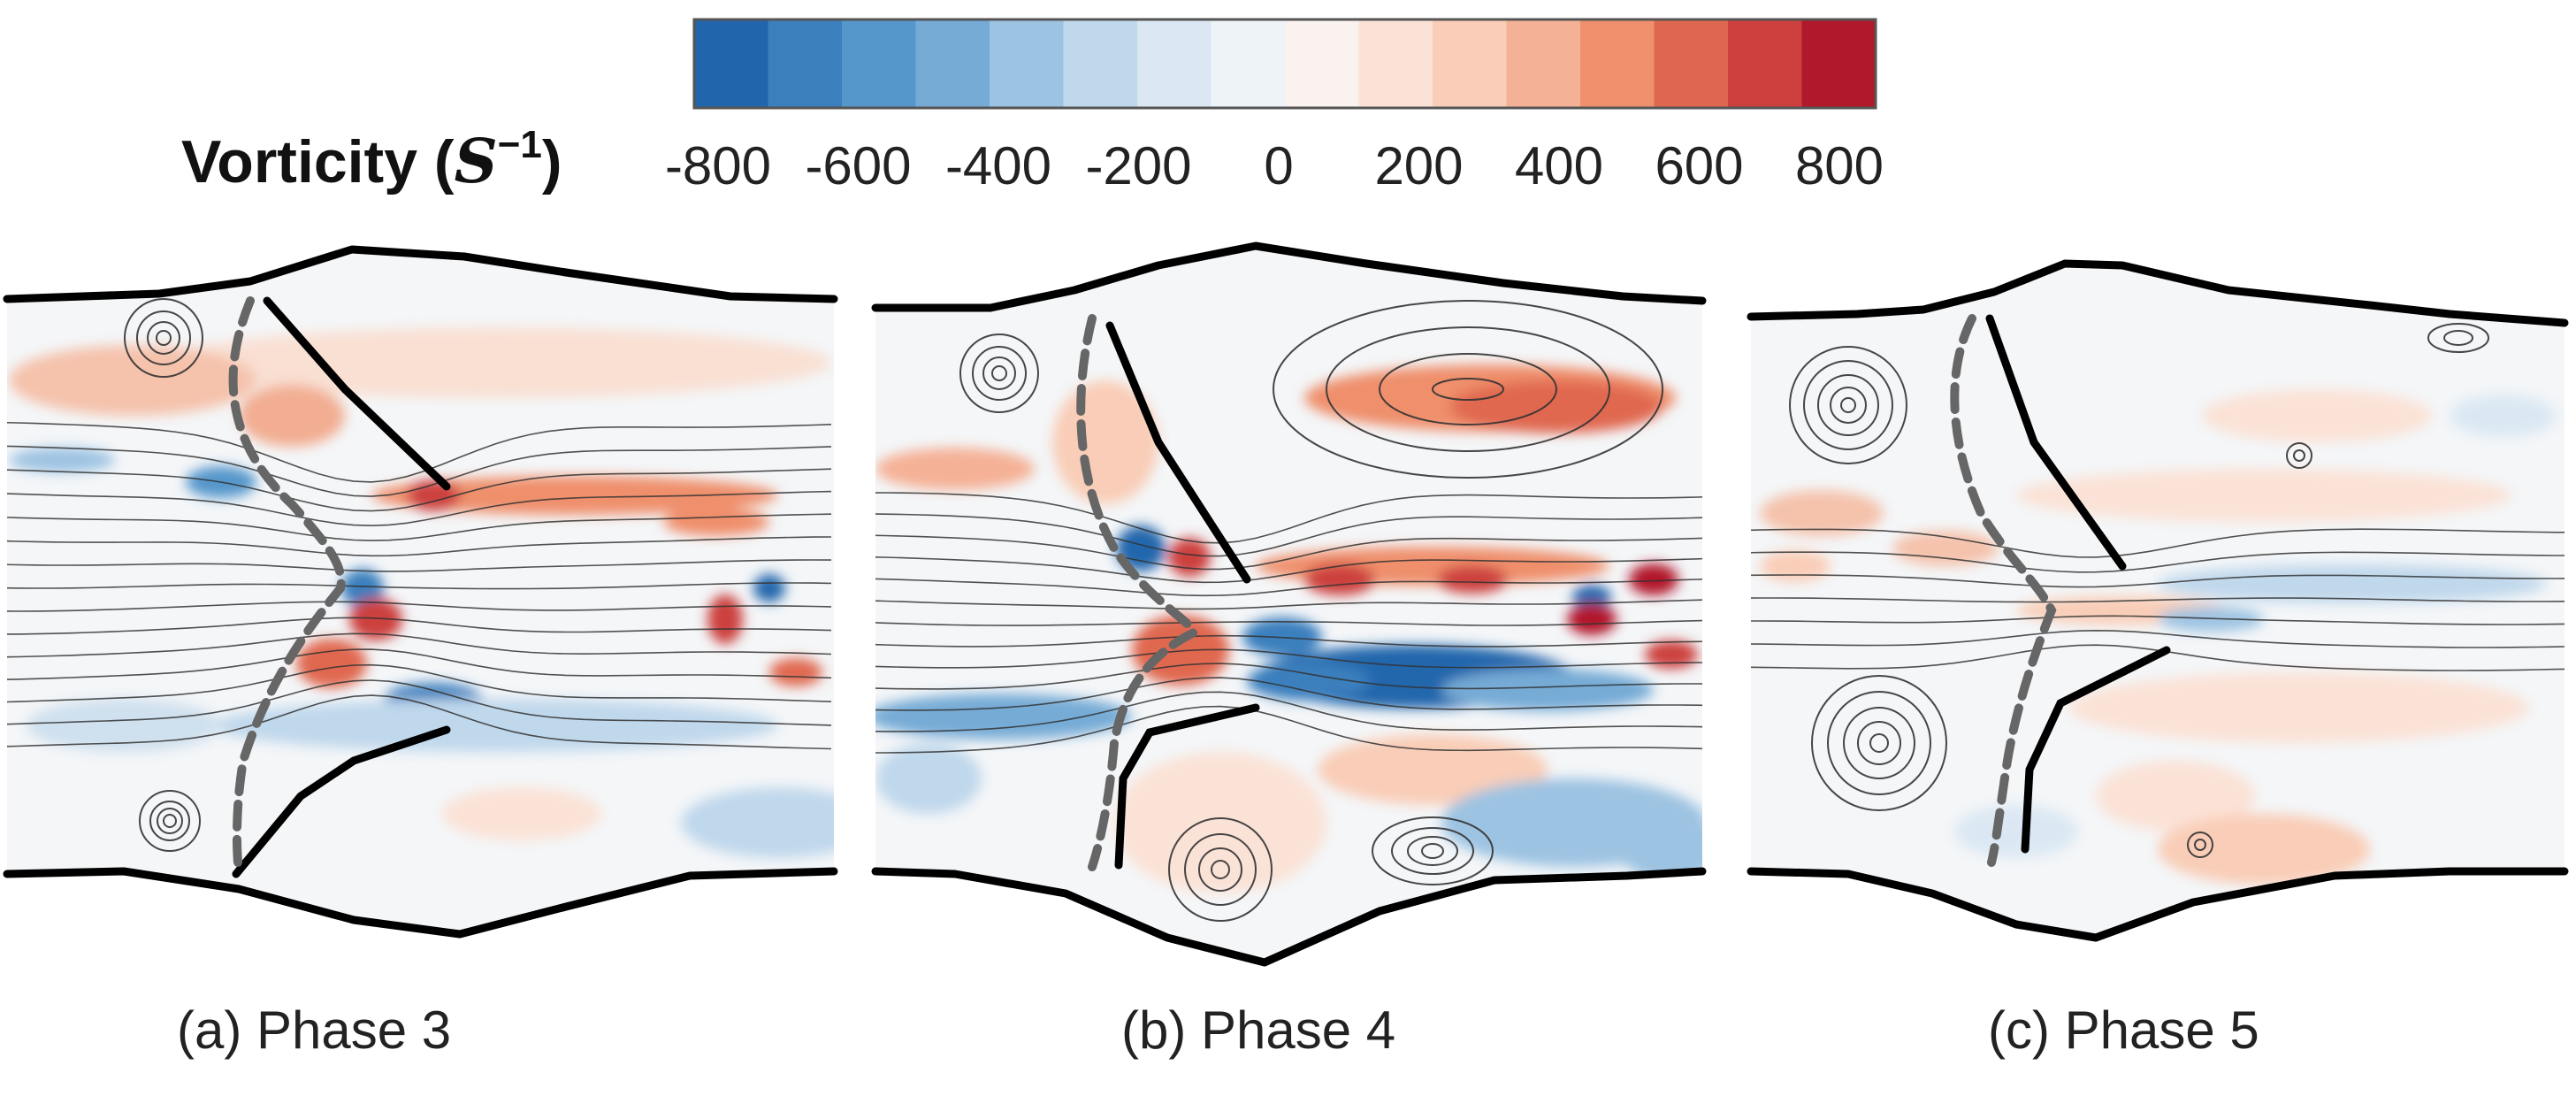 The width and height of the screenshot is (2576, 1096). What do you see at coordinates (2004, 590) in the screenshot?
I see `panel-c-leaflet-outline` at bounding box center [2004, 590].